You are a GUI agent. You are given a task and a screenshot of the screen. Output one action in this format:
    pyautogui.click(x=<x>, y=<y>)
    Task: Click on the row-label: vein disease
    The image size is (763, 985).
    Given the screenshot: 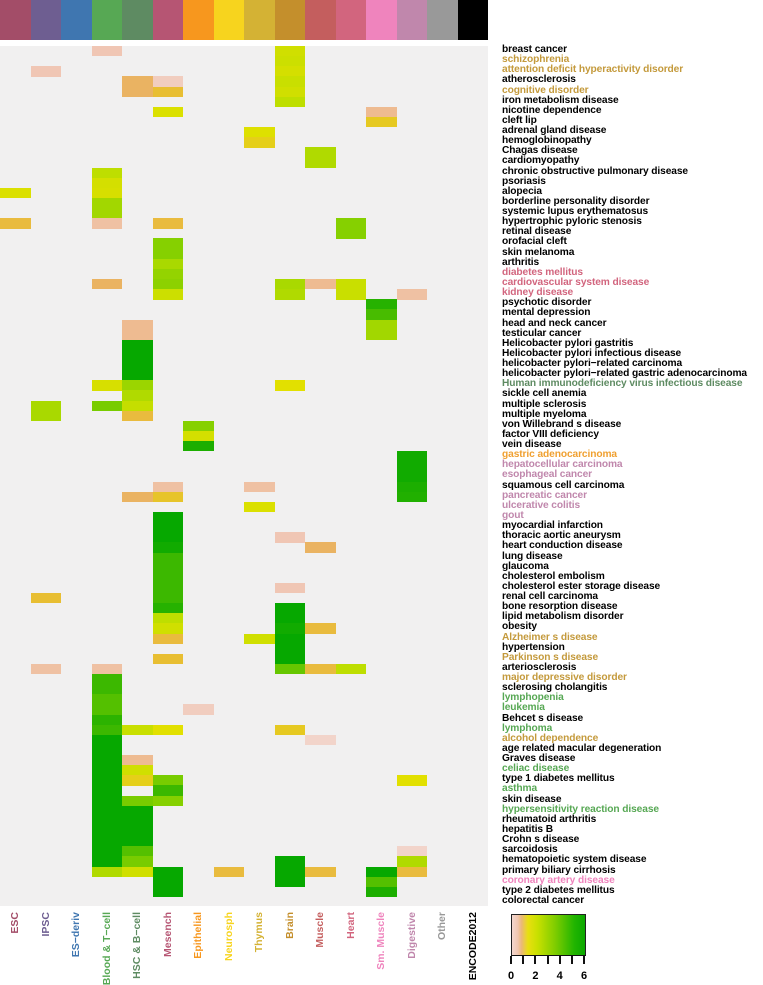 What is the action you would take?
    pyautogui.click(x=532, y=445)
    